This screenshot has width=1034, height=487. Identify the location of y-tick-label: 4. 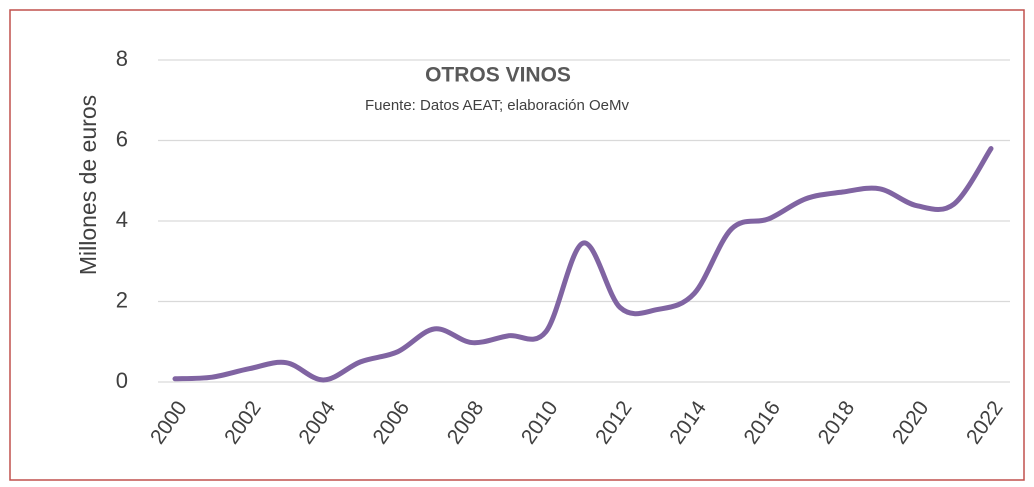
(122, 219).